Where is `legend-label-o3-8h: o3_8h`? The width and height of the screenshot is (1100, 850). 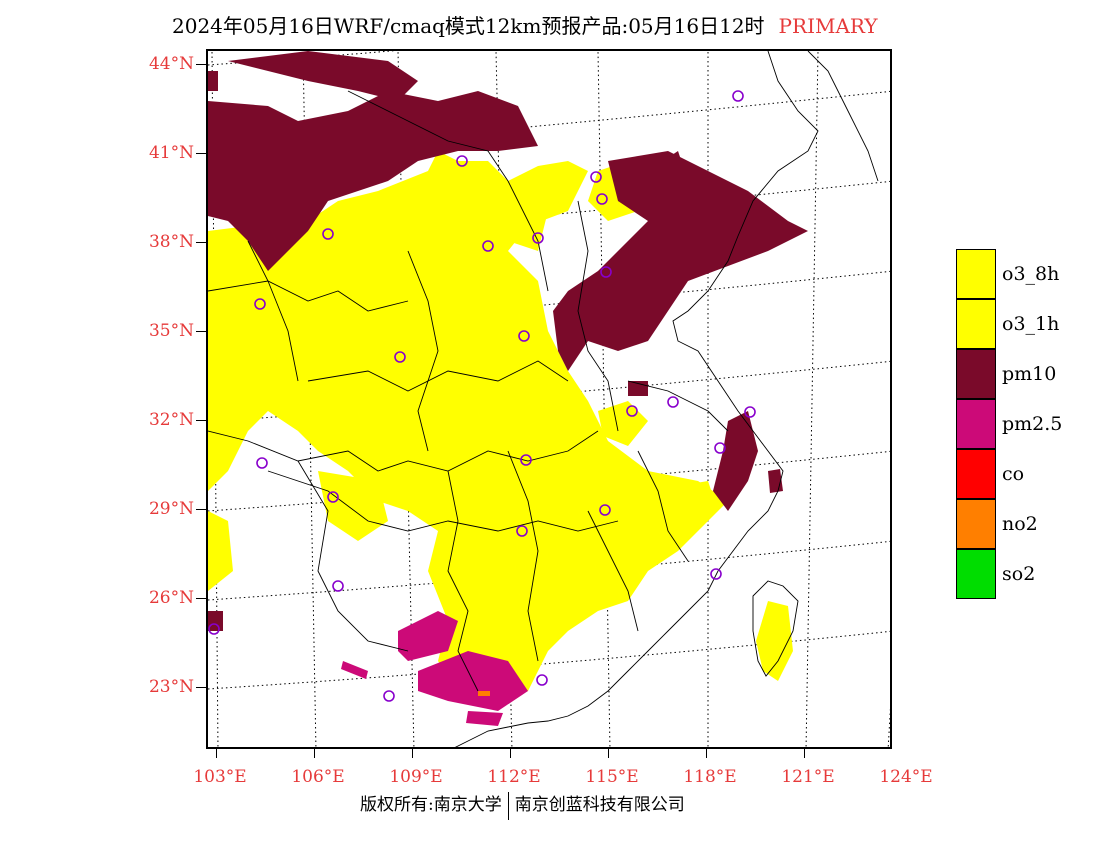
legend-label-o3-8h: o3_8h is located at coordinates (1031, 274).